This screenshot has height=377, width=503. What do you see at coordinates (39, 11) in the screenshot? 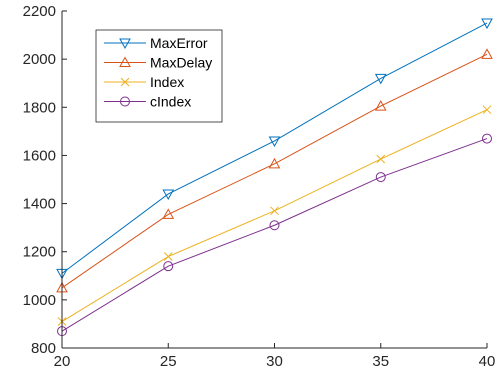
I see `y-tick-label: 2200` at bounding box center [39, 11].